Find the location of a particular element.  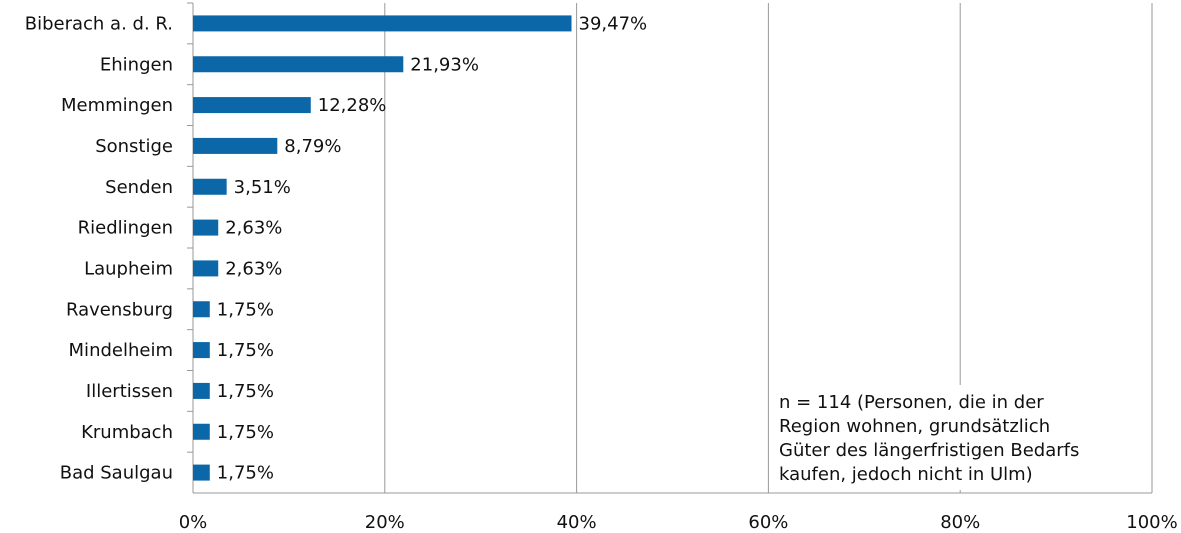

annotation-box is located at coordinates (955, 437).